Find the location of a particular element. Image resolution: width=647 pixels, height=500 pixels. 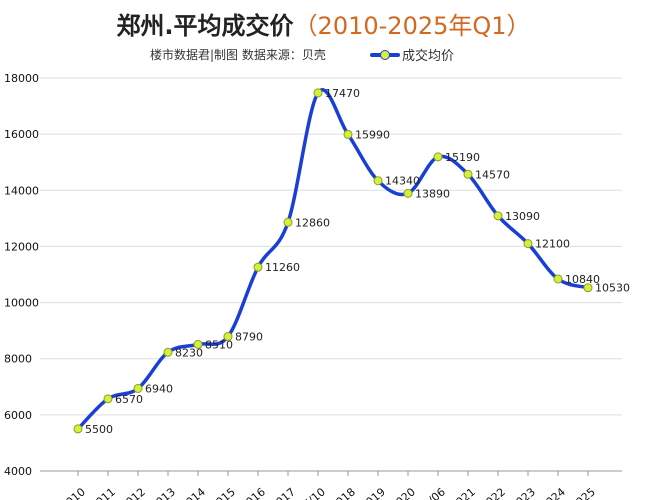

x-tick-label: 2020 is located at coordinates (403, 492).